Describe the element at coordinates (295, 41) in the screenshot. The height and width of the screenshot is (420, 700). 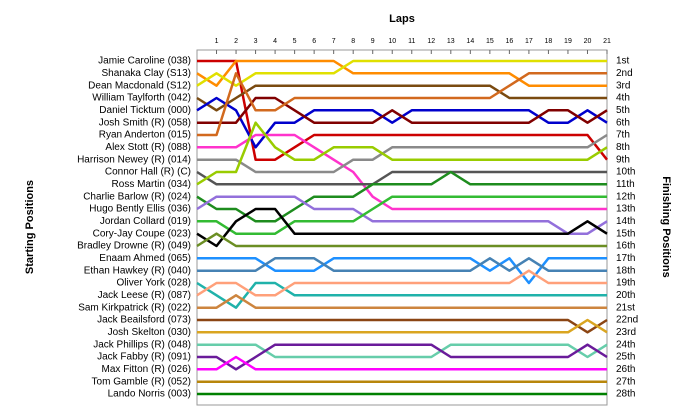
I see `x-tick-label: 5` at that location.